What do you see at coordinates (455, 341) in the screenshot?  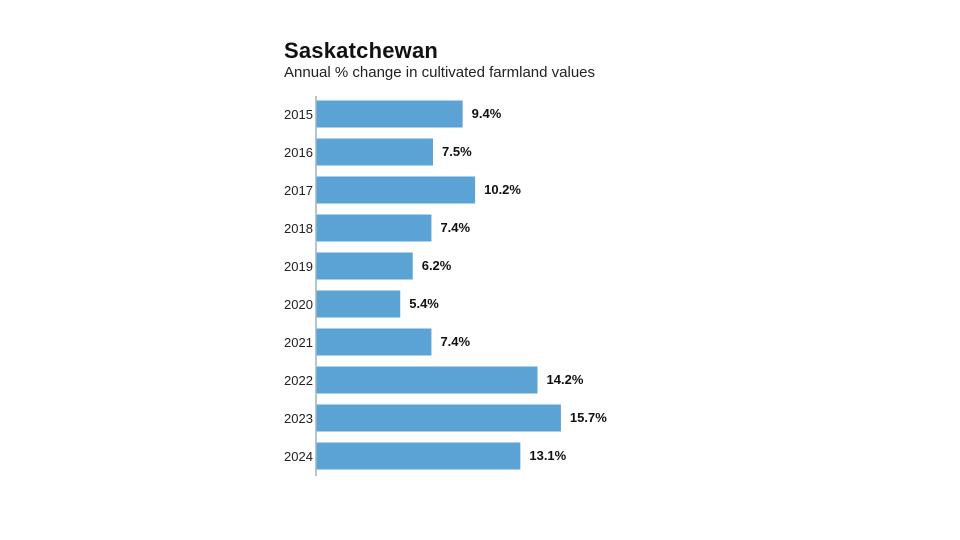 I see `value-label-2021: 7.4%` at bounding box center [455, 341].